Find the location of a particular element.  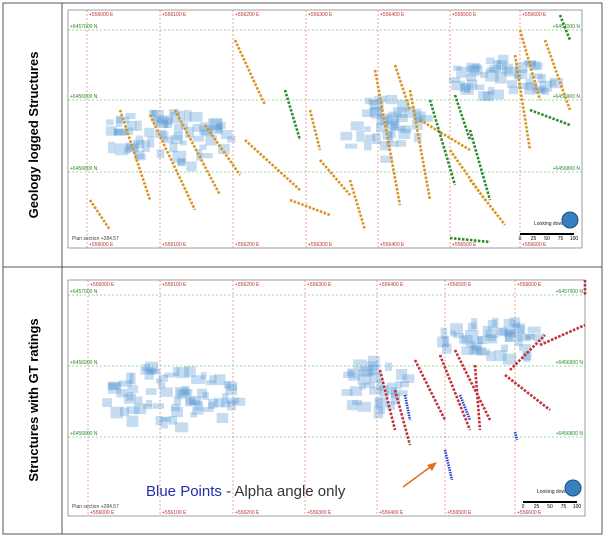

easting-label: +556200 E is located at coordinates (247, 15).